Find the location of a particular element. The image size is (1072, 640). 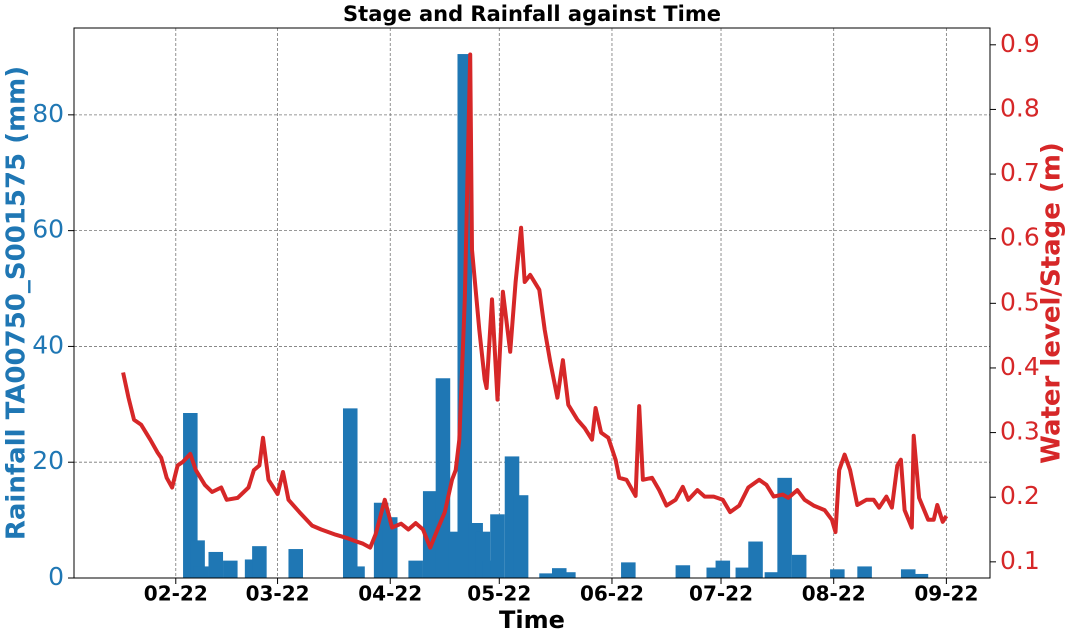

chart-title: Stage and Rainfall against Time is located at coordinates (532, 14).